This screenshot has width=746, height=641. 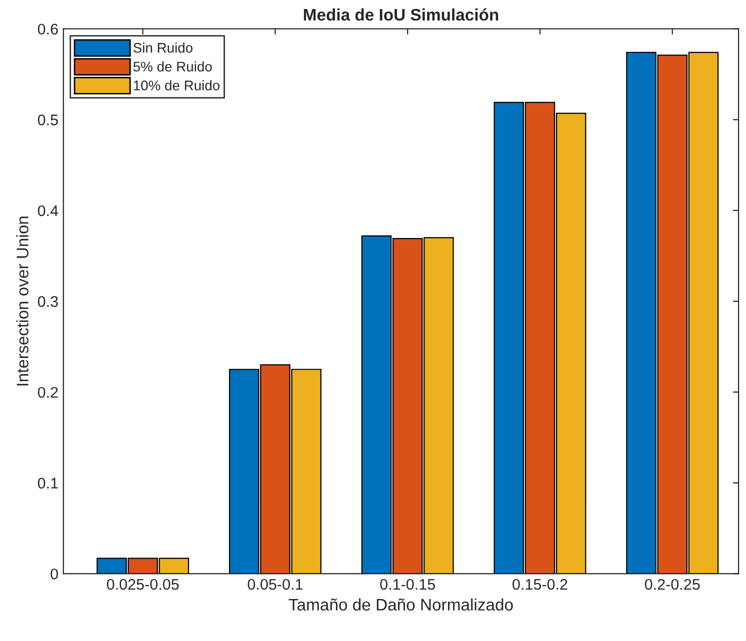 I want to click on y-tick-label: 0.1, so click(x=48, y=483).